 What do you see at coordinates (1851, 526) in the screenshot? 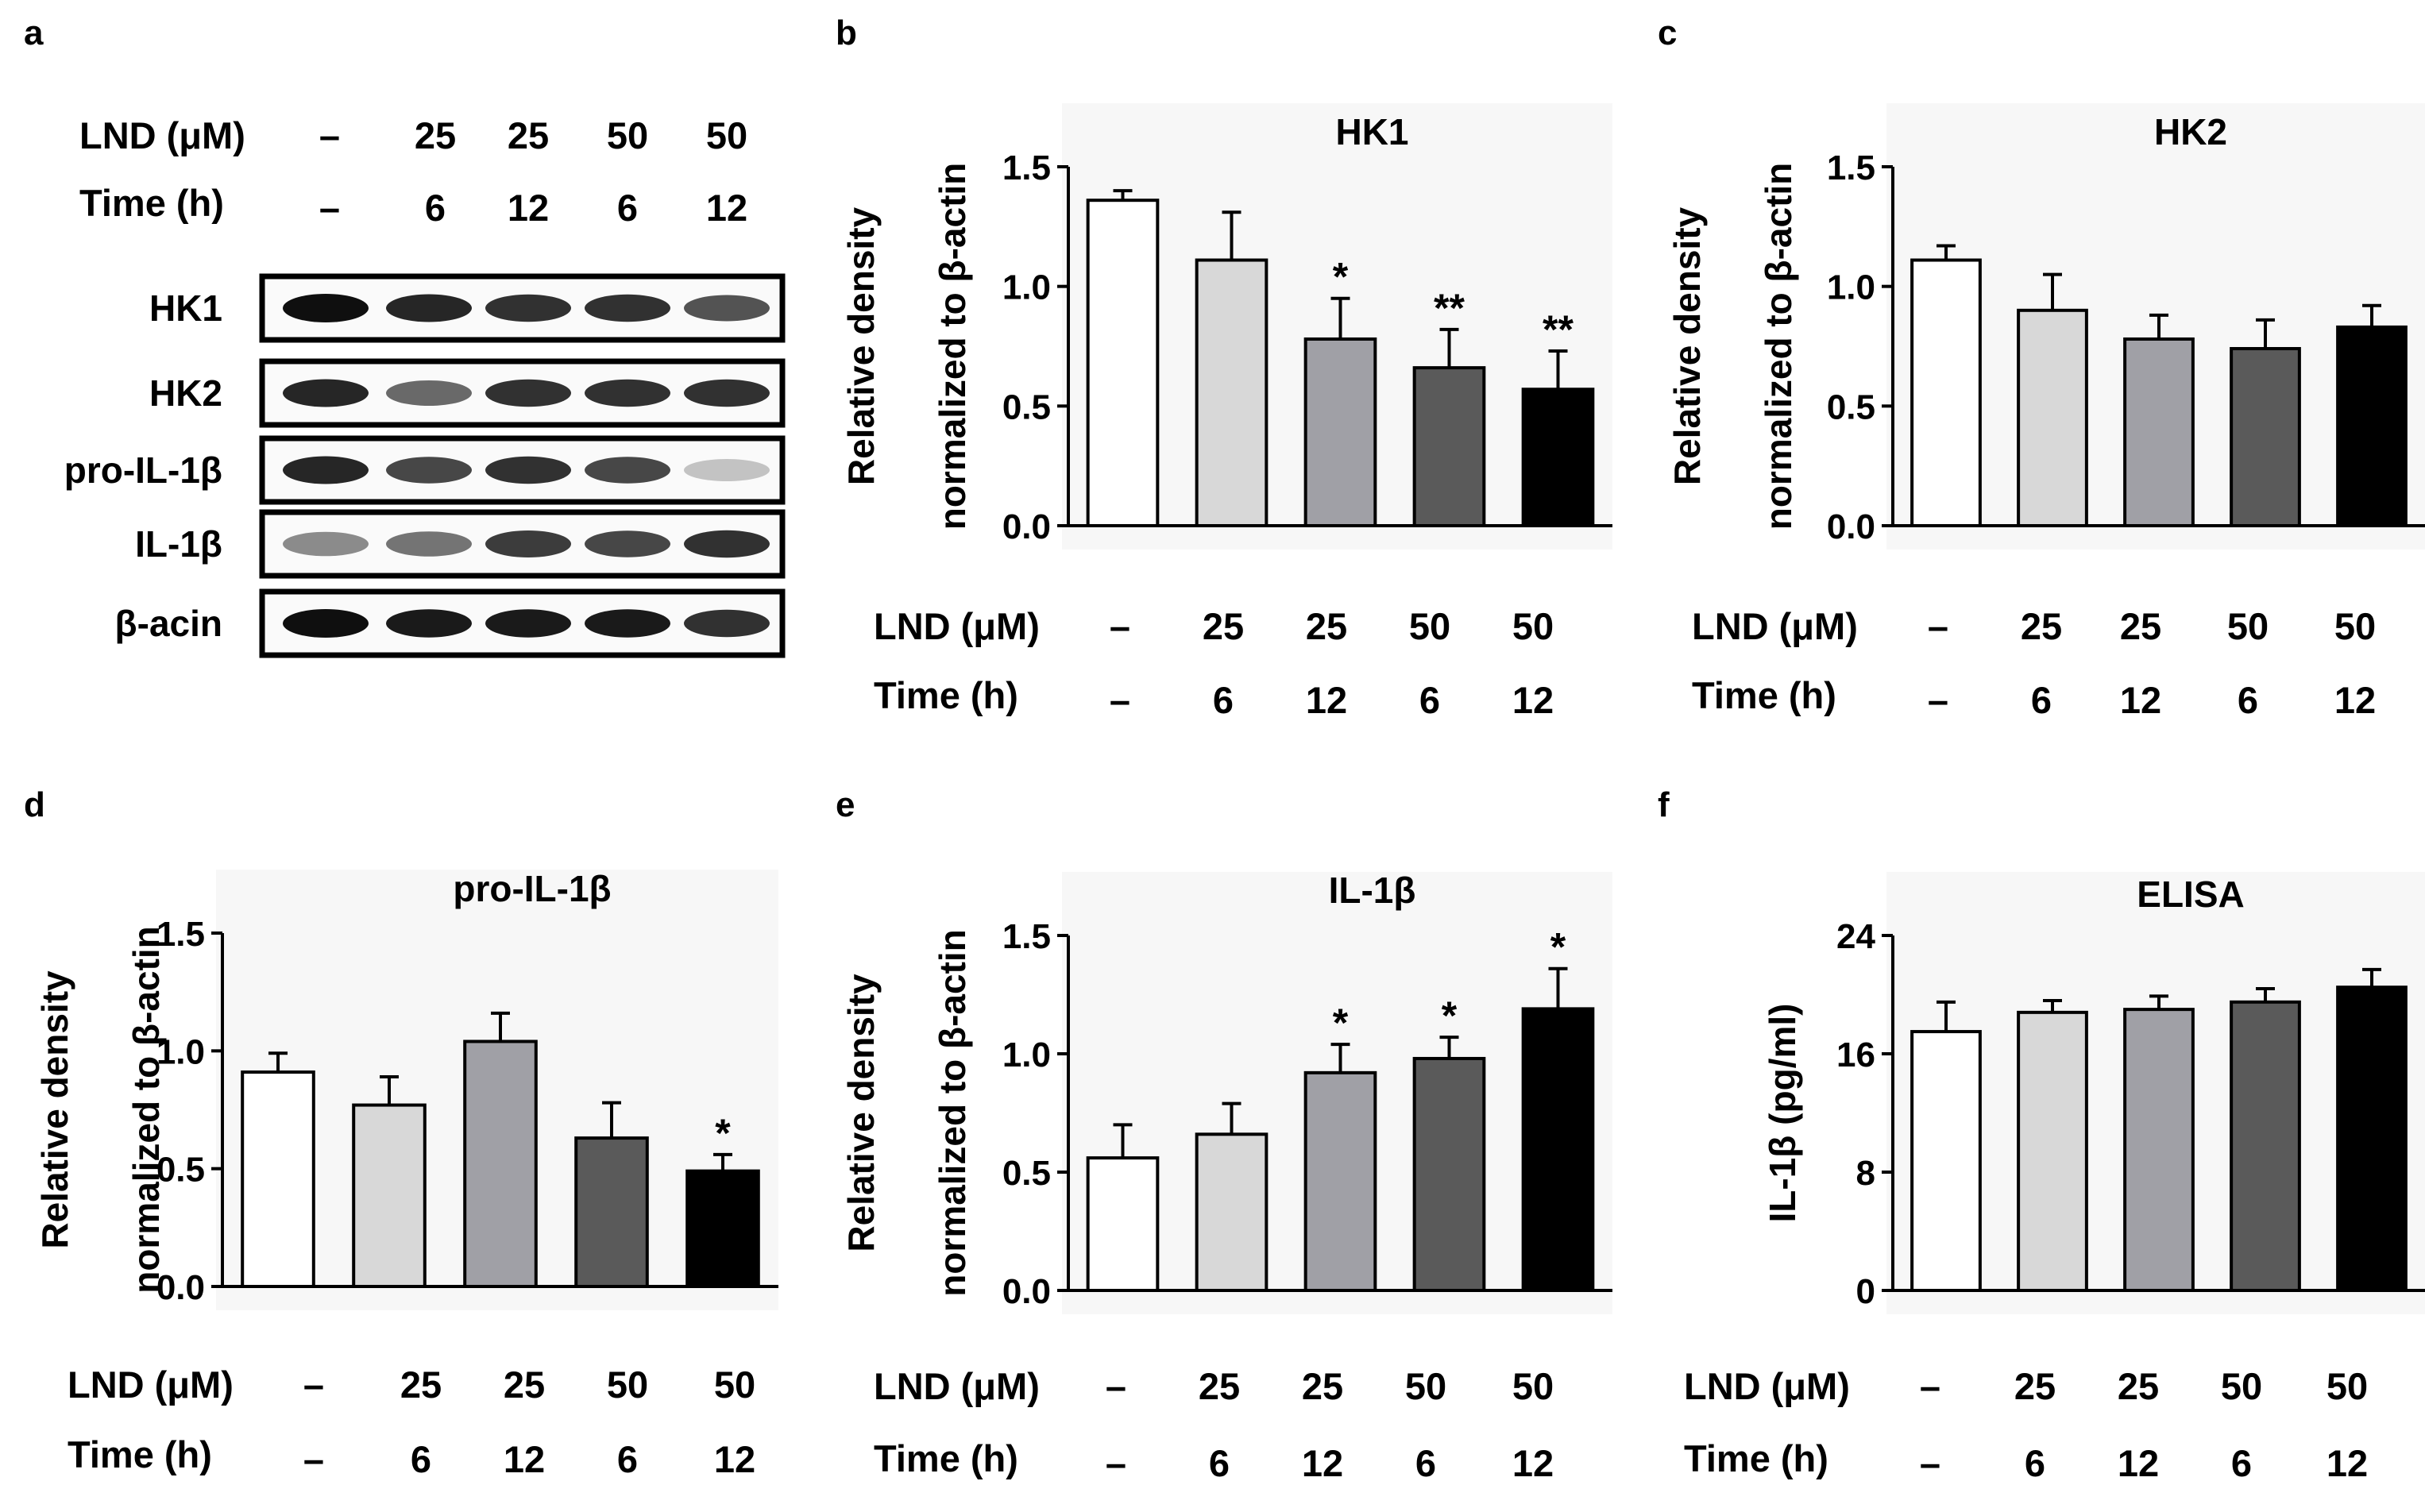
I see `chart-c-y-tick-label: 0.0` at bounding box center [1851, 526].